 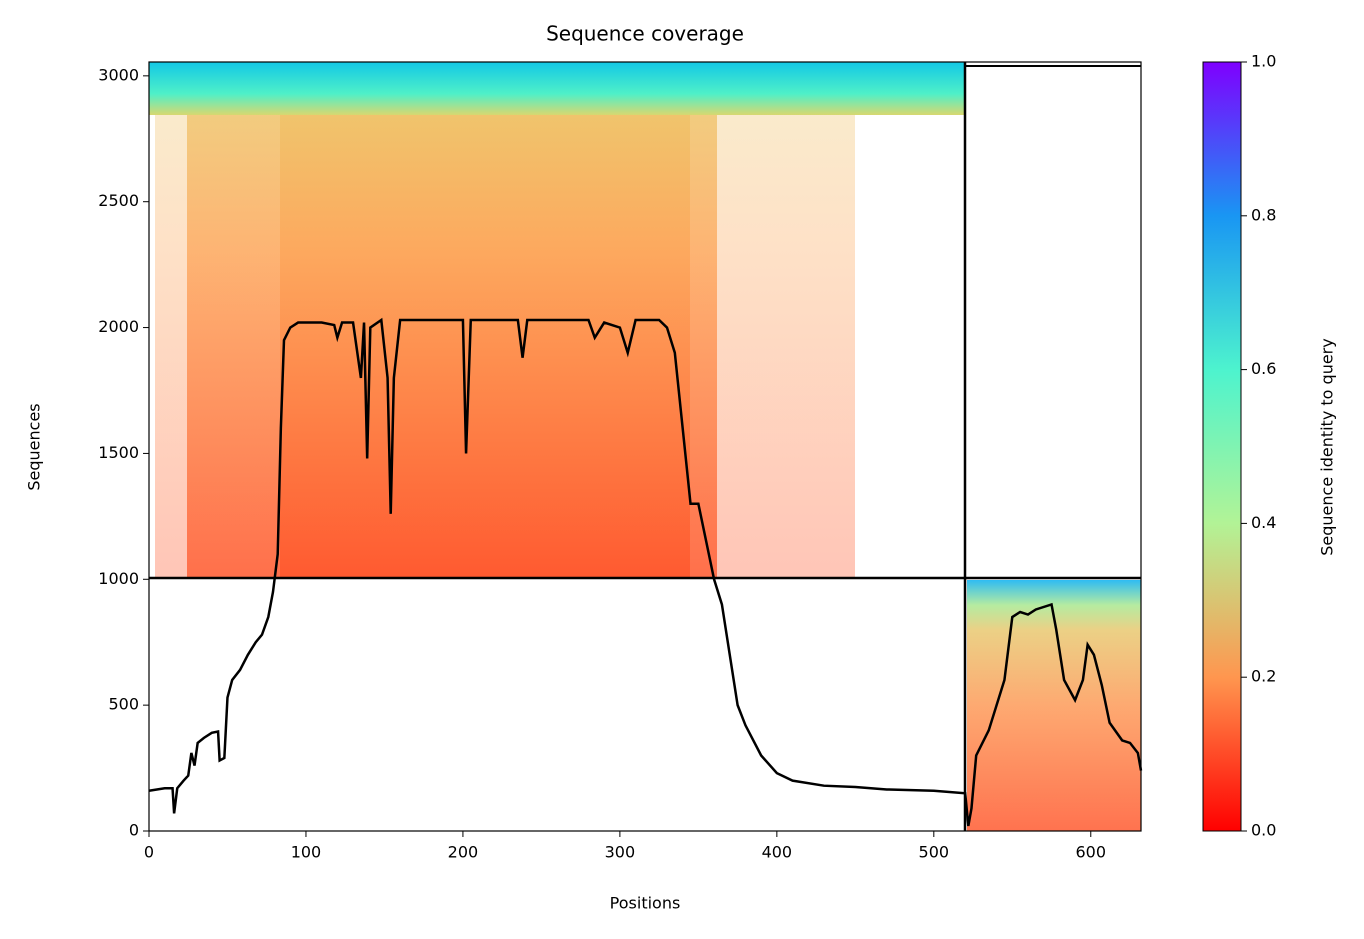 What do you see at coordinates (1263, 61) in the screenshot?
I see `colorbar-tick-label: 1.0` at bounding box center [1263, 61].